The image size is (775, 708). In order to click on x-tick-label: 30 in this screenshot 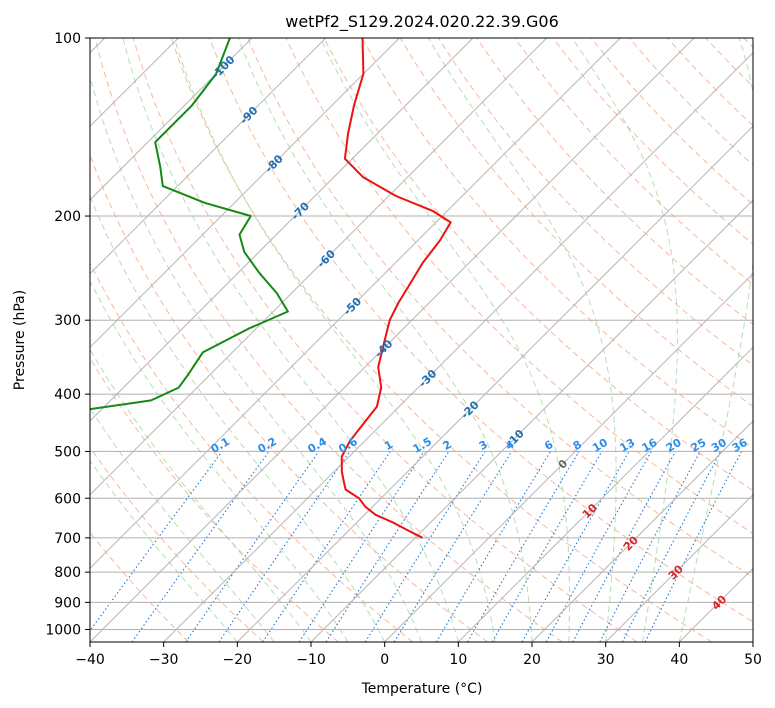, I will do `click(606, 660)`.